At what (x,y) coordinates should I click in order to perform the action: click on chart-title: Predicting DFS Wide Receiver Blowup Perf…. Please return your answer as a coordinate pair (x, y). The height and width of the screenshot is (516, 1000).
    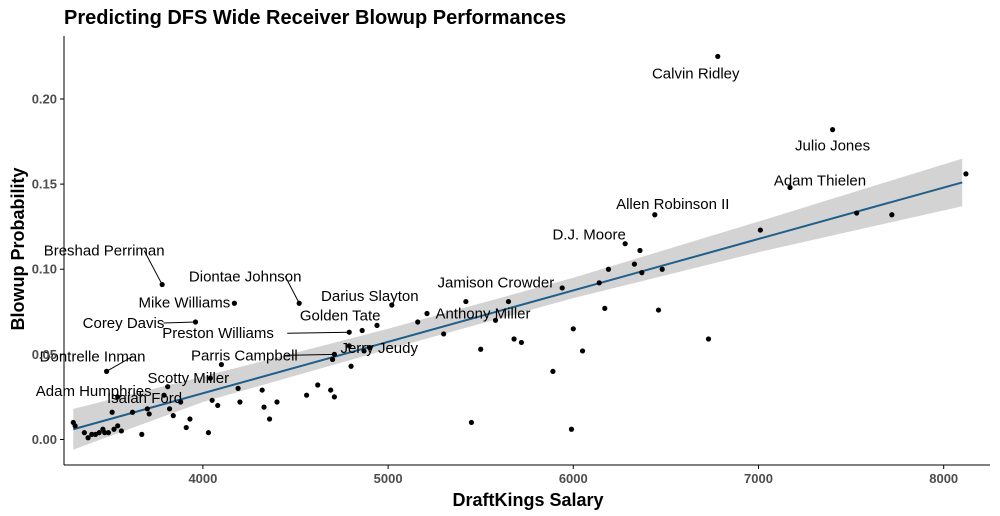
    Looking at the image, I should click on (315, 18).